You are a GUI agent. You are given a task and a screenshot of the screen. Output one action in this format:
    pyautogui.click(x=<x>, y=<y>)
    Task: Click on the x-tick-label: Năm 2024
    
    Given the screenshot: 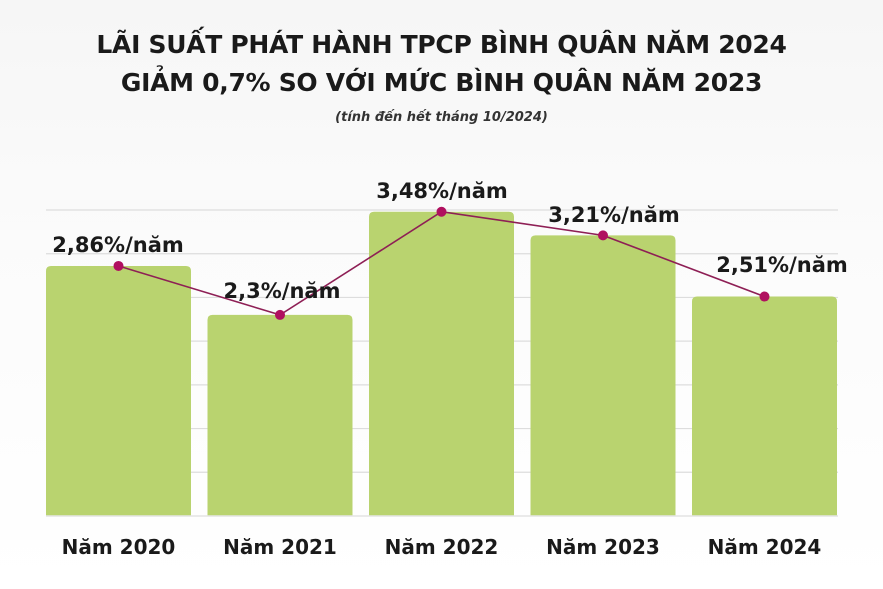 What is the action you would take?
    pyautogui.click(x=765, y=547)
    